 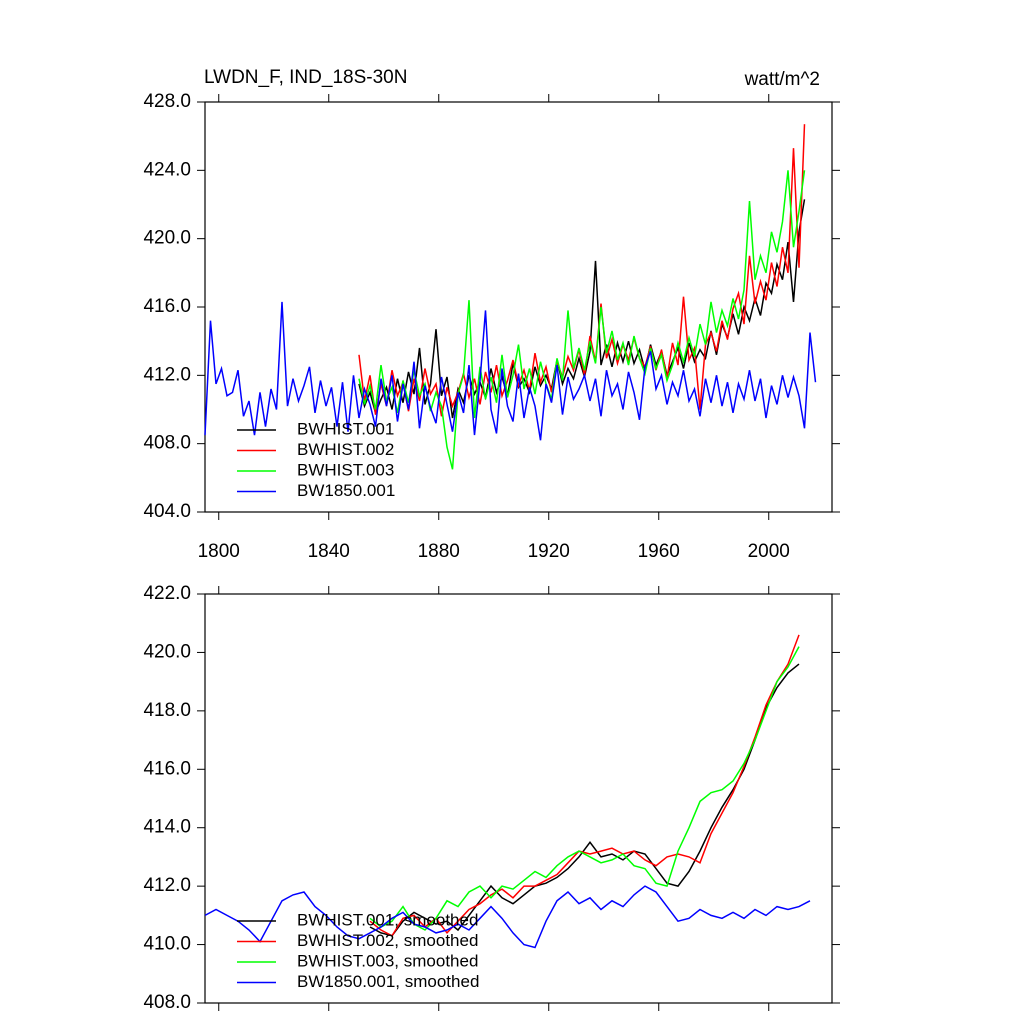 What do you see at coordinates (345, 469) in the screenshot?
I see `legend-label: BWHIST.003` at bounding box center [345, 469].